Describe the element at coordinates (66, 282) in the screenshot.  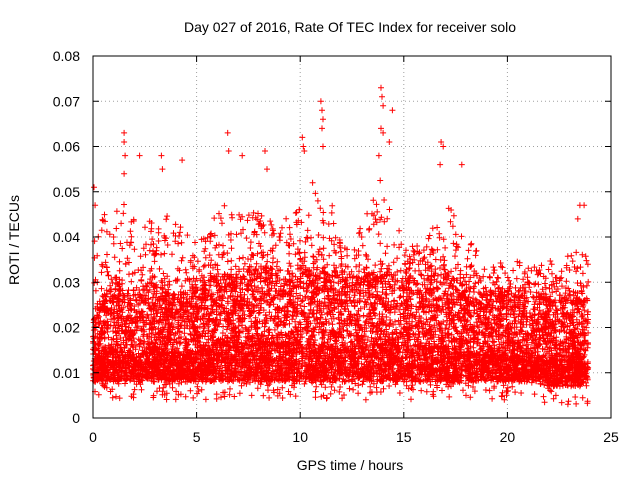
I see `y-tick-label: 0.03` at that location.